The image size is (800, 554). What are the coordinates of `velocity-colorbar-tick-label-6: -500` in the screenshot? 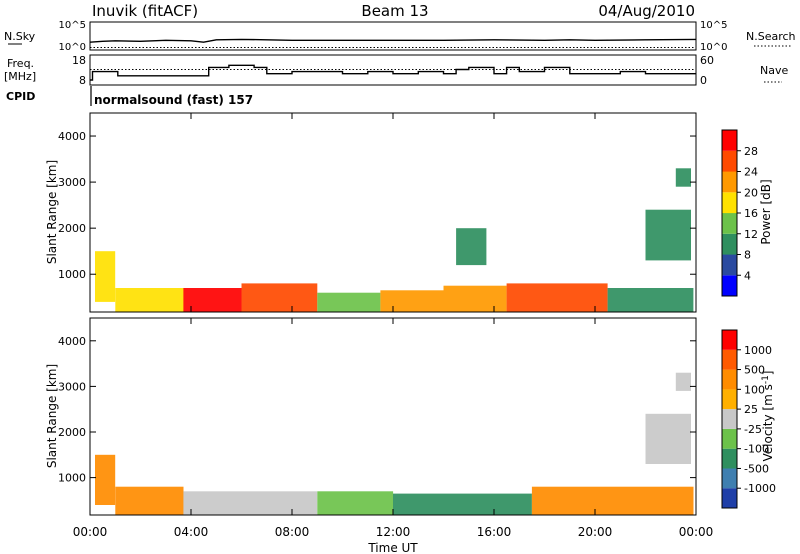 It's located at (756, 468).